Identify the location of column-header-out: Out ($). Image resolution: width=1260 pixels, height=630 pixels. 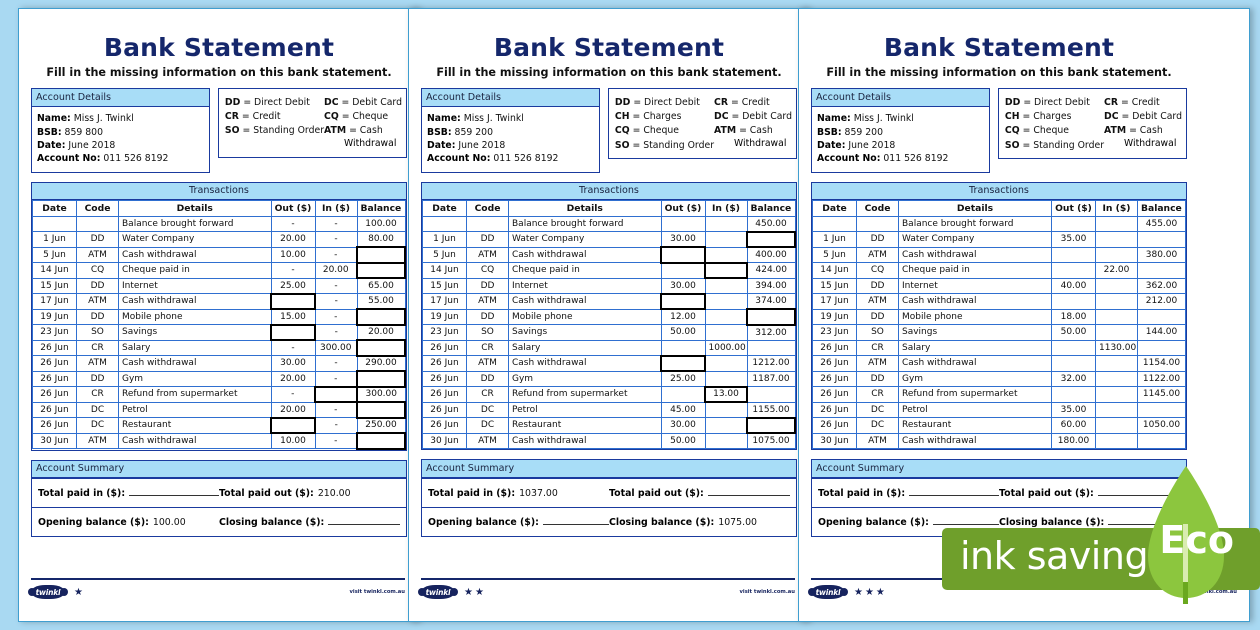
(683, 208).